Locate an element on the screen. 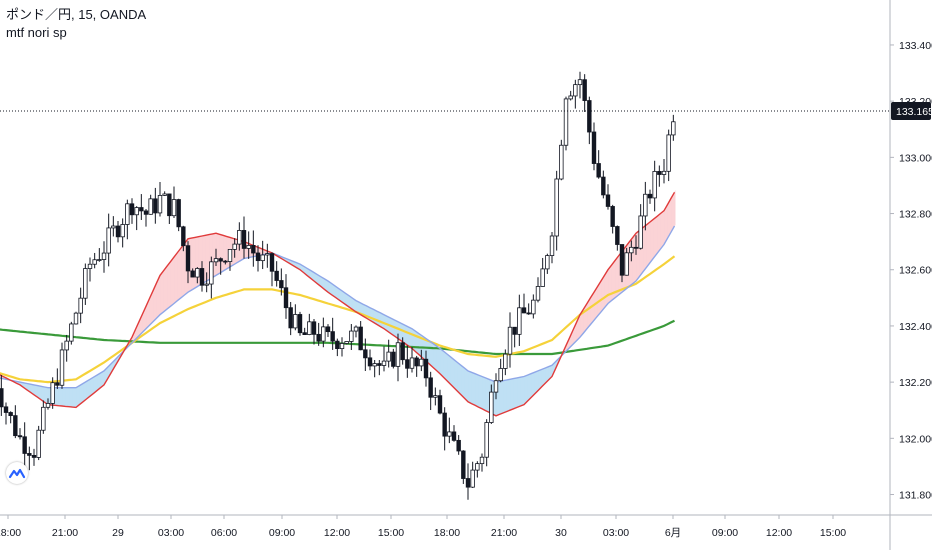 This screenshot has height=555, width=932. chart-legend: ポンド／円, 15, OANDA mtf nori sp is located at coordinates (76, 24).